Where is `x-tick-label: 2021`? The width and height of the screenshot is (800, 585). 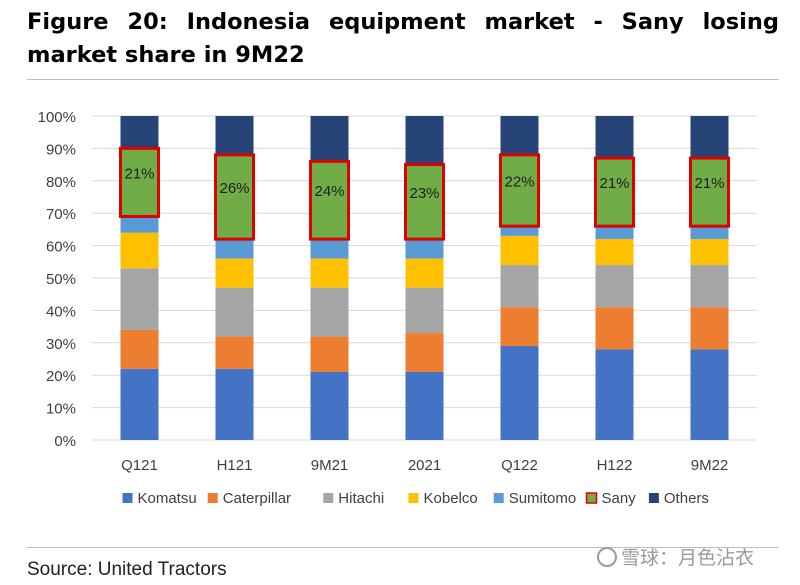
x-tick-label: 2021 is located at coordinates (424, 465).